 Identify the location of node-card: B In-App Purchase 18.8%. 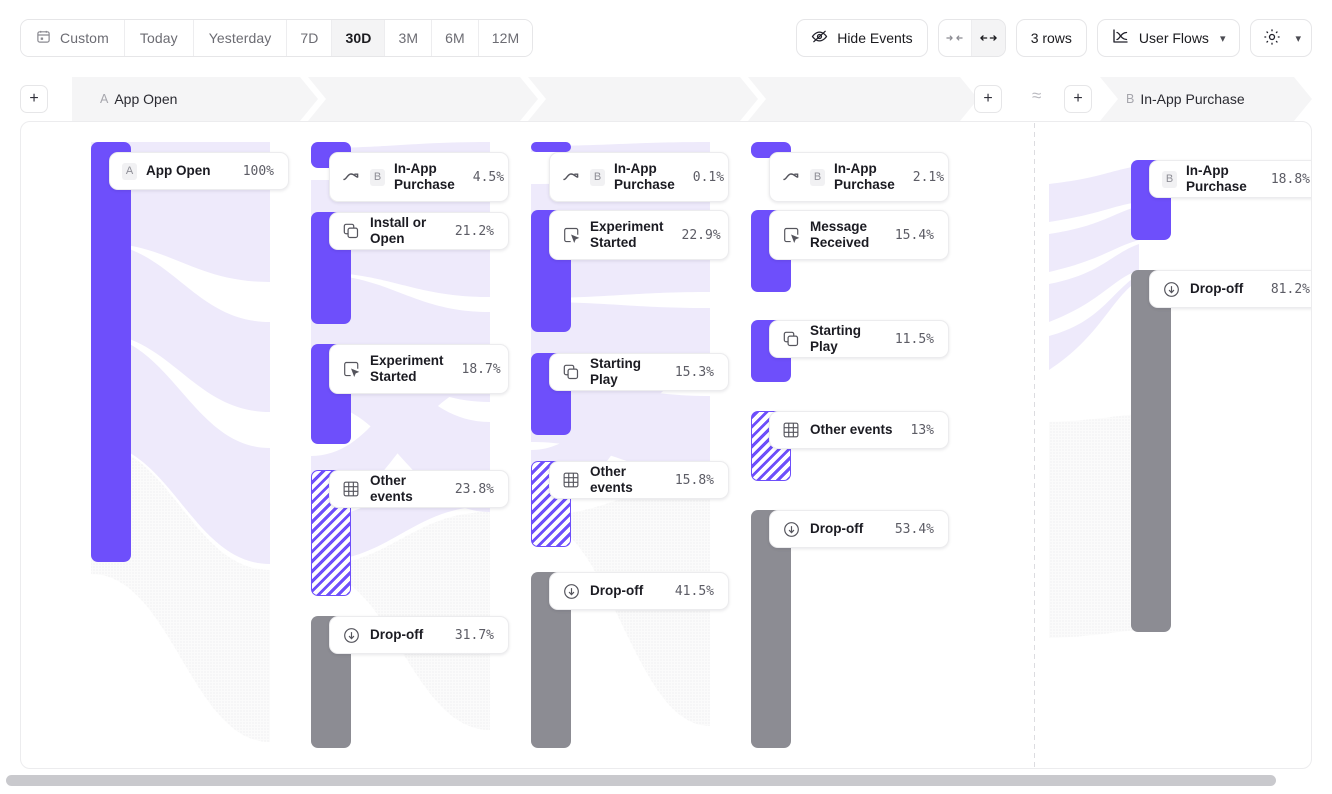
(1230, 179).